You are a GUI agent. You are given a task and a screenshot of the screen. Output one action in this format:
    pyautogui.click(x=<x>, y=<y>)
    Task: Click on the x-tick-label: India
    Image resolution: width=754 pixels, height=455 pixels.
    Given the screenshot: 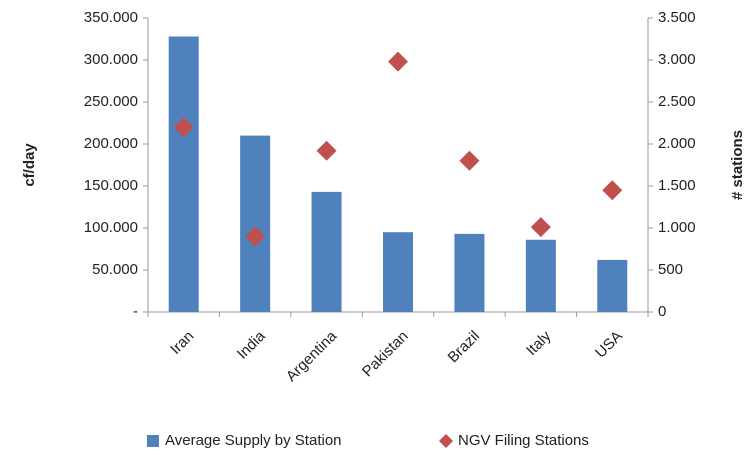 What is the action you would take?
    pyautogui.click(x=251, y=344)
    